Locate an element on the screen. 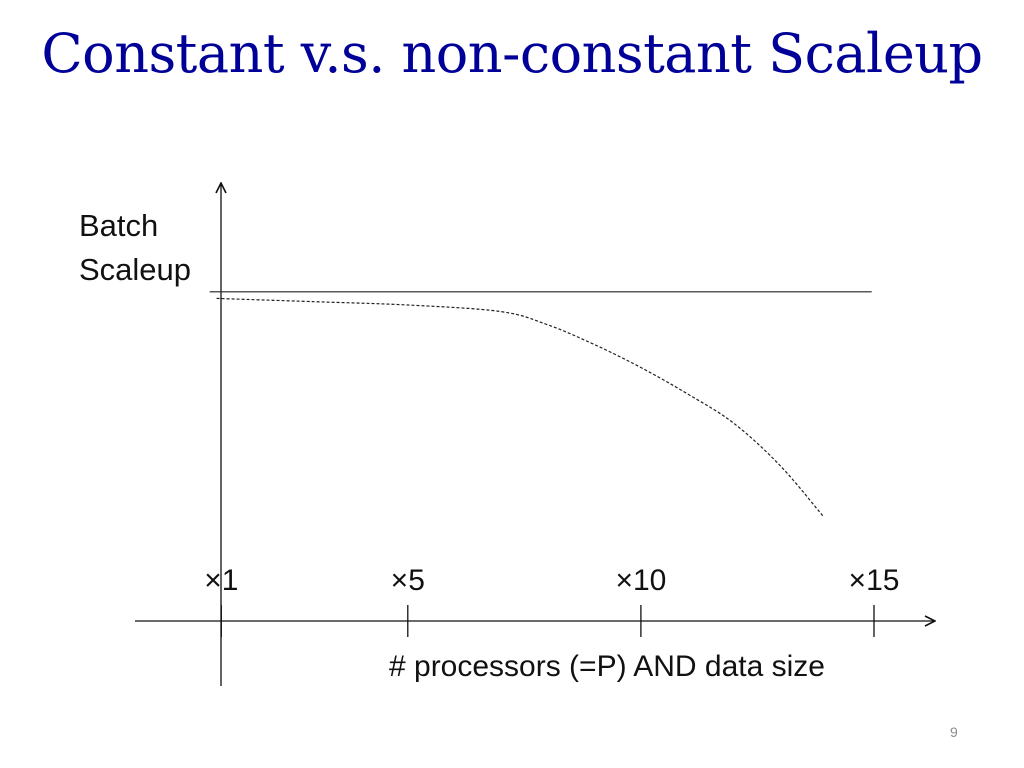 This screenshot has width=1024, height=768. x-axis-label: # processors (=P) AND data size is located at coordinates (607, 666).